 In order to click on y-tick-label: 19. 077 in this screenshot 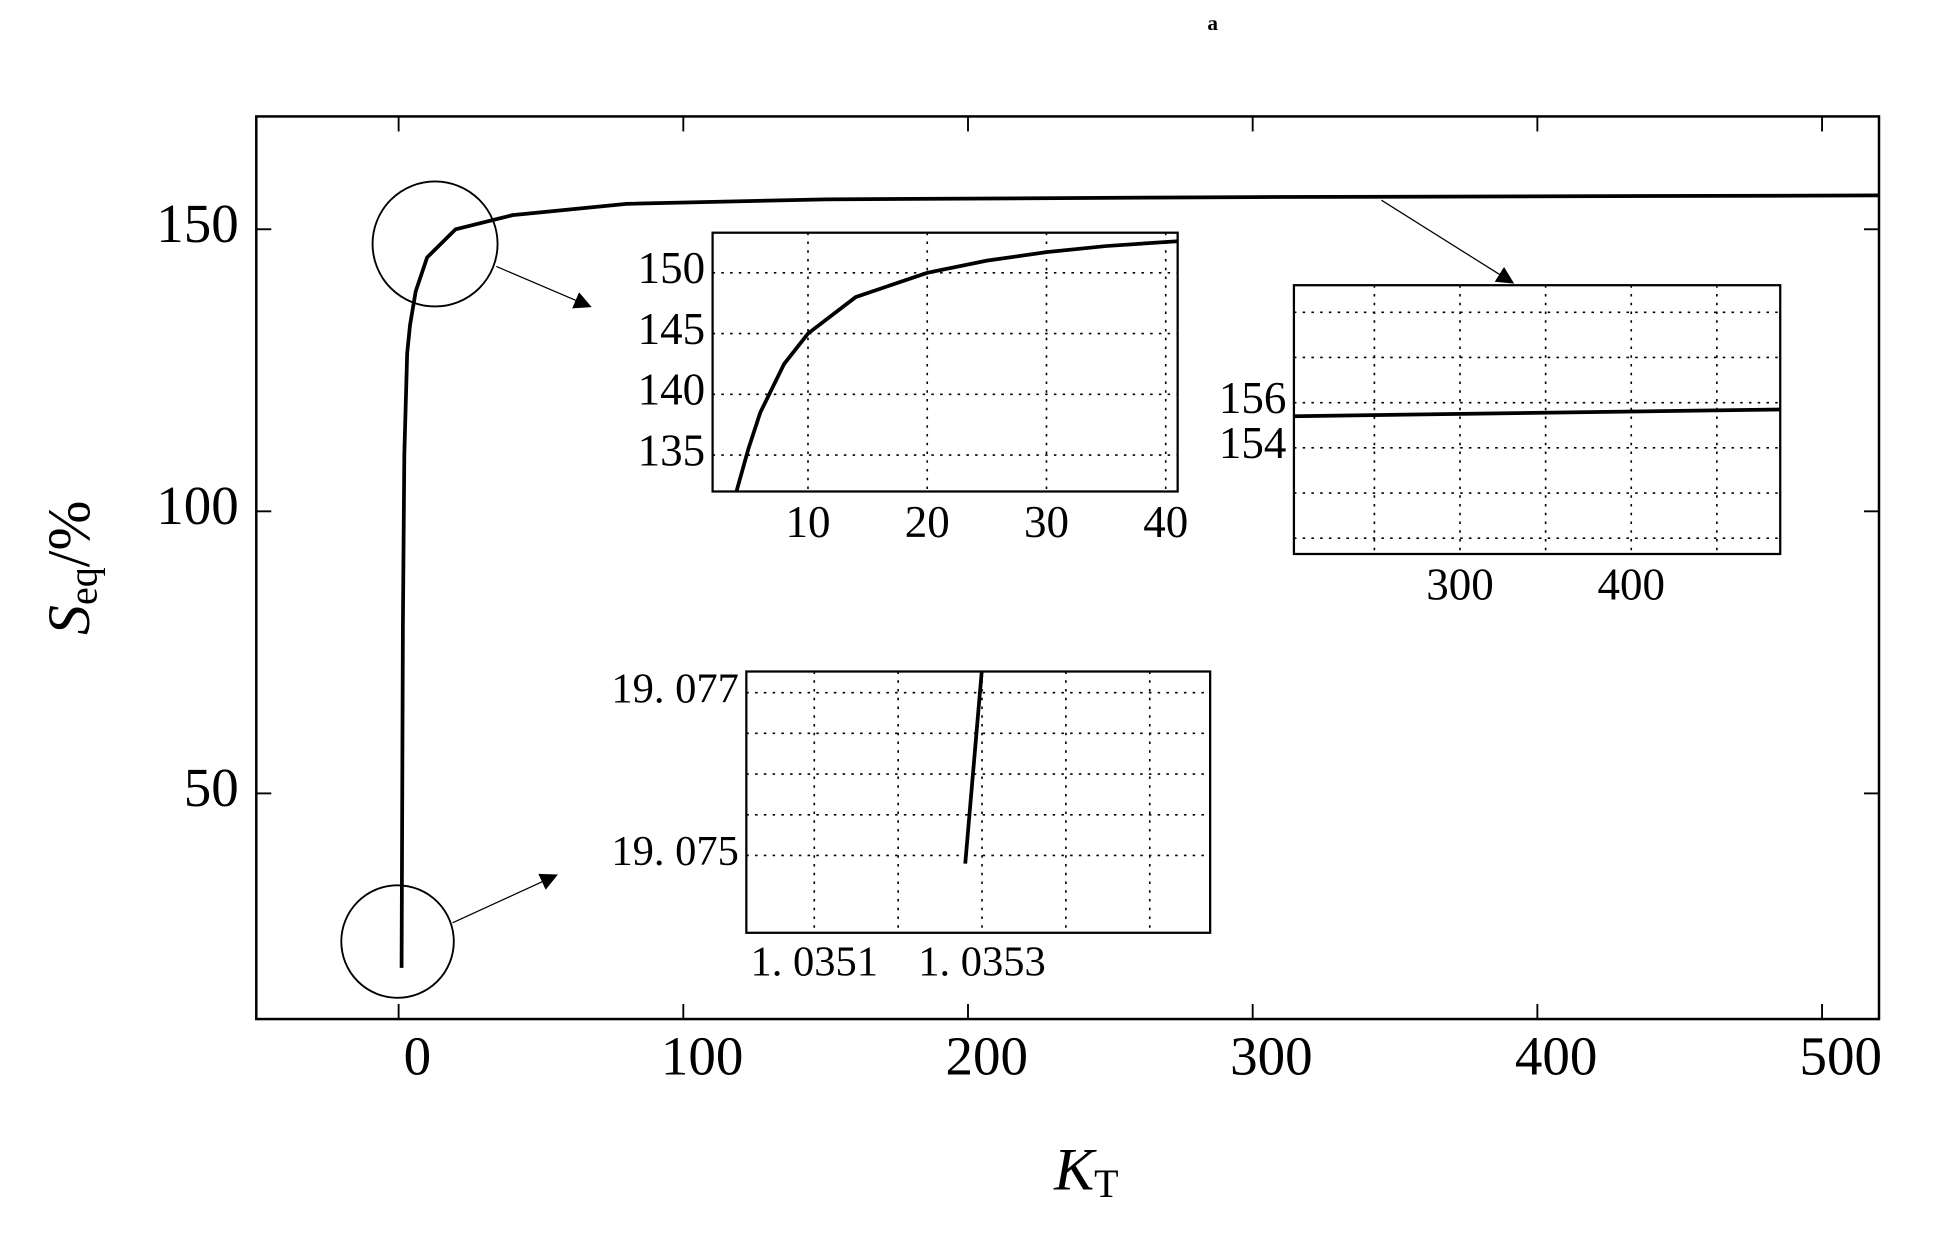, I will do `click(675, 688)`.